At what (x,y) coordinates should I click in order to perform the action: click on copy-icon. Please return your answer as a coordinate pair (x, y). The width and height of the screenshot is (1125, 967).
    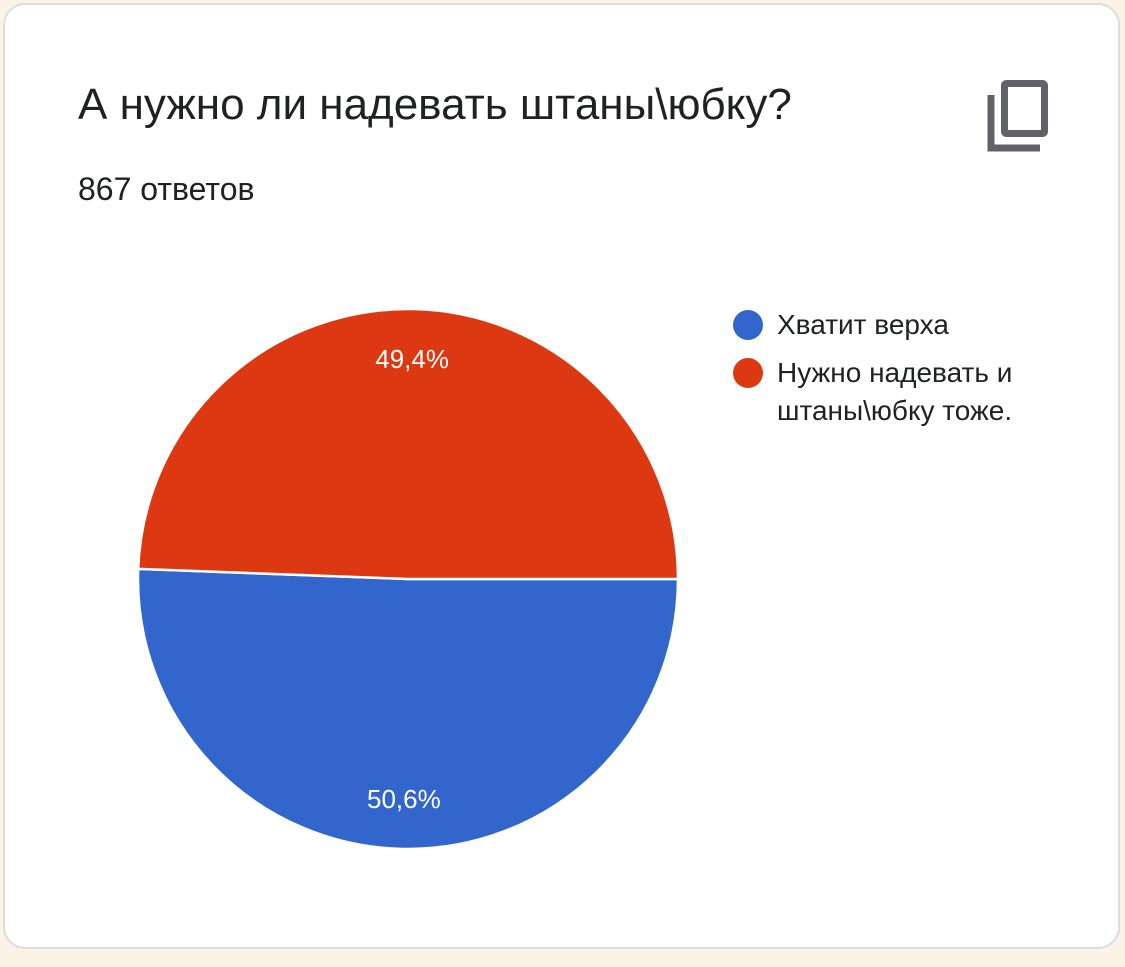
    Looking at the image, I should click on (1017, 116).